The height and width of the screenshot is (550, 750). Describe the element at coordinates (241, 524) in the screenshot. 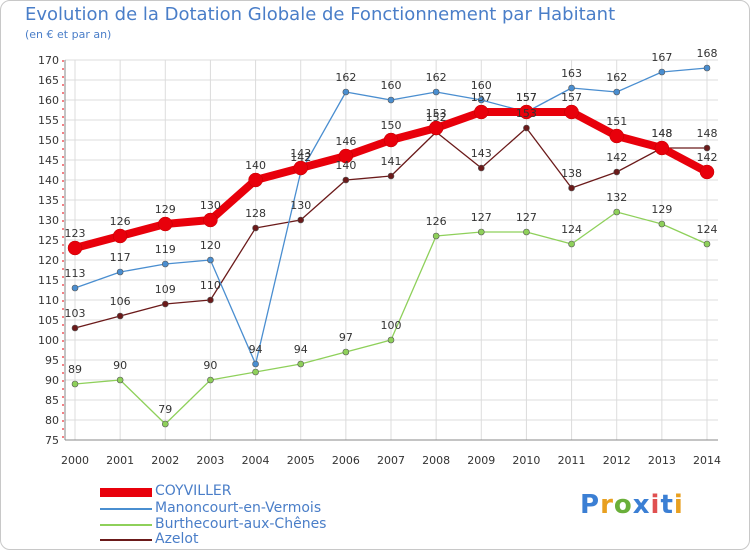

I see `legend-label: Burthecourt-aux-Chênes` at that location.